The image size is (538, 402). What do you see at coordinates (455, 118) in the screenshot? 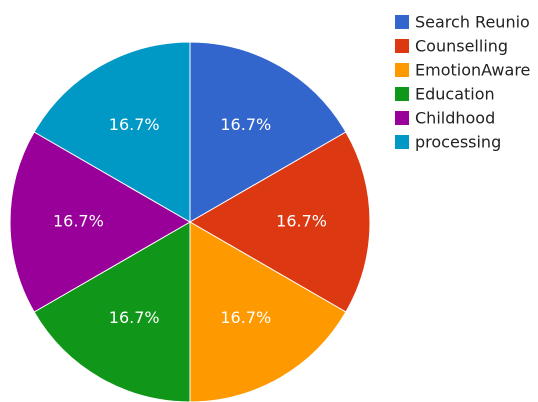
I see `legend-label-4: Childhood` at bounding box center [455, 118].